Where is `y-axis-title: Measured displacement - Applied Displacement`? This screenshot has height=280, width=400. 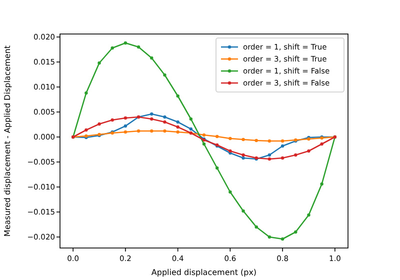
y-axis-title: Measured displacement - Applied Displacement is located at coordinates (7, 141).